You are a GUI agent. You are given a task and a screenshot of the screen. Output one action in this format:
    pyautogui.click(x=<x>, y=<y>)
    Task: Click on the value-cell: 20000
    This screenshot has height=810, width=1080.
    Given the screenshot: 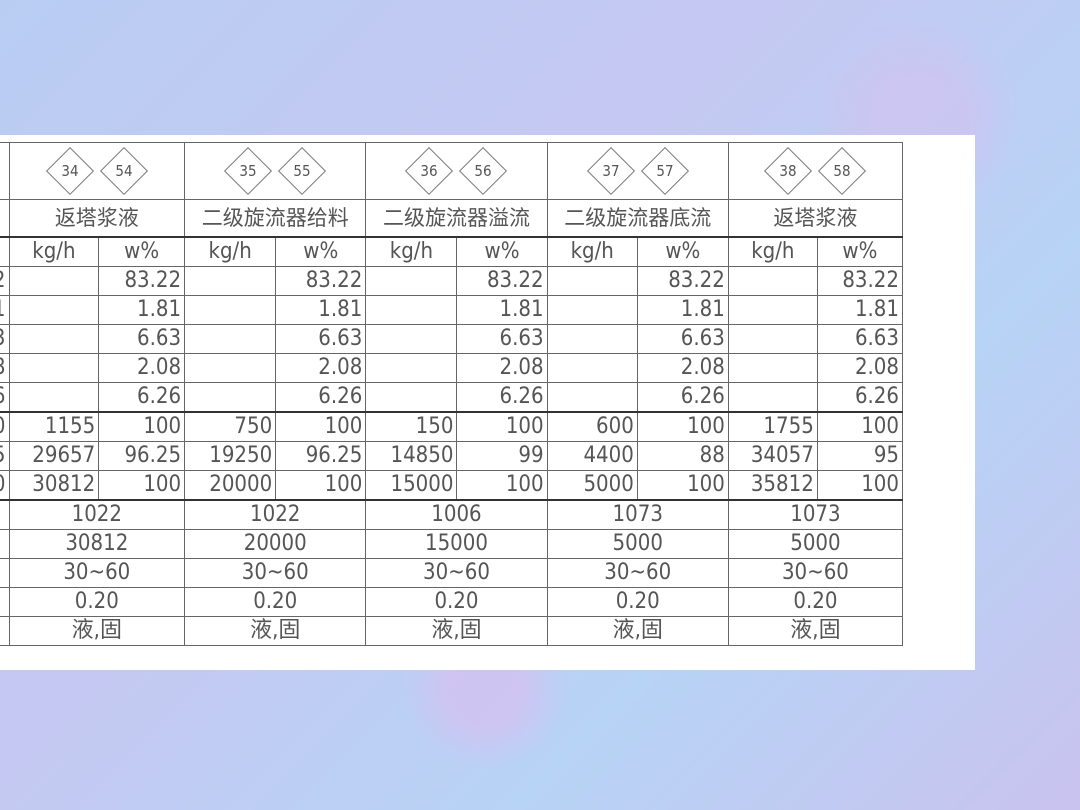 What is the action you would take?
    pyautogui.click(x=230, y=485)
    